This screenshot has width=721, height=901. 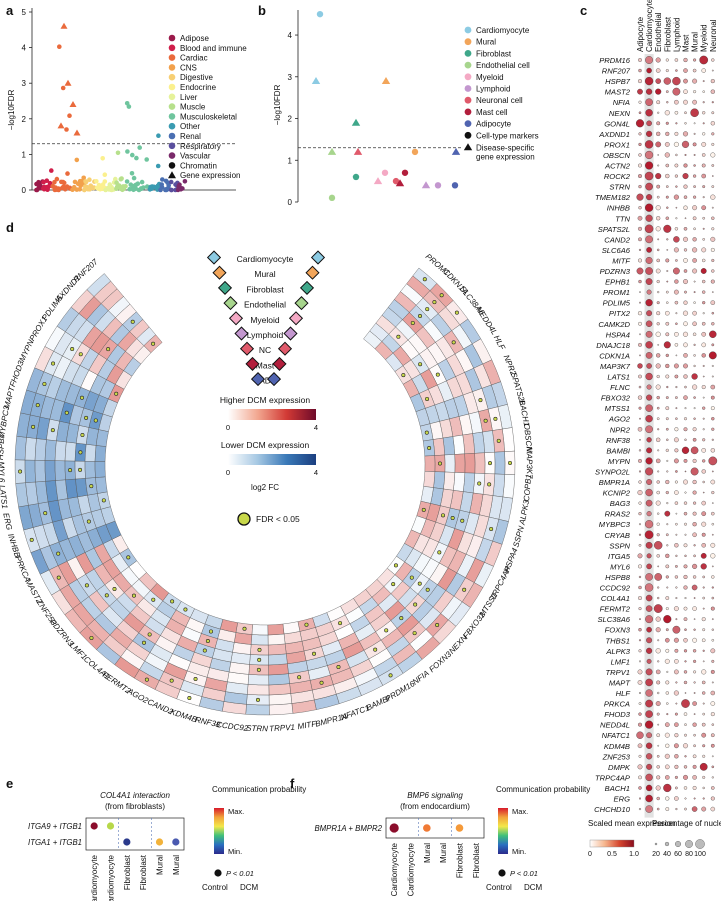 I want to click on size-legend-dot, so click(x=656, y=844).